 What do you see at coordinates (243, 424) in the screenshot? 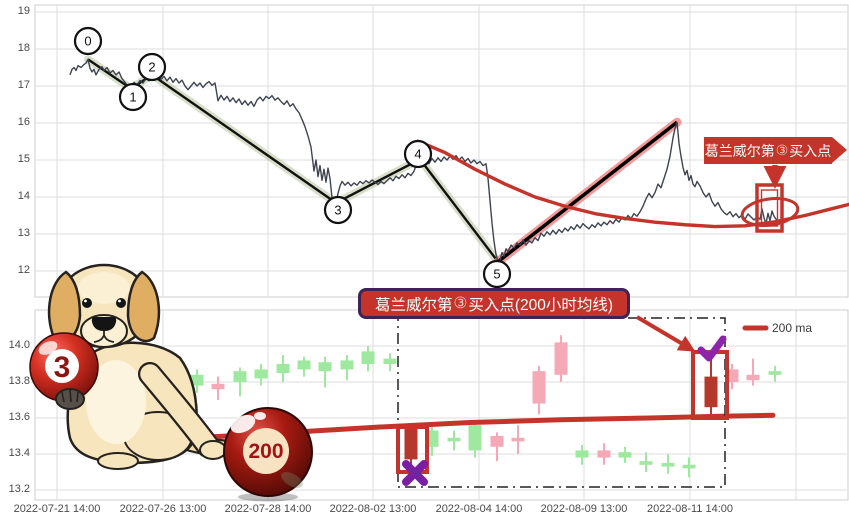
I see `ball-200-highlight` at bounding box center [243, 424].